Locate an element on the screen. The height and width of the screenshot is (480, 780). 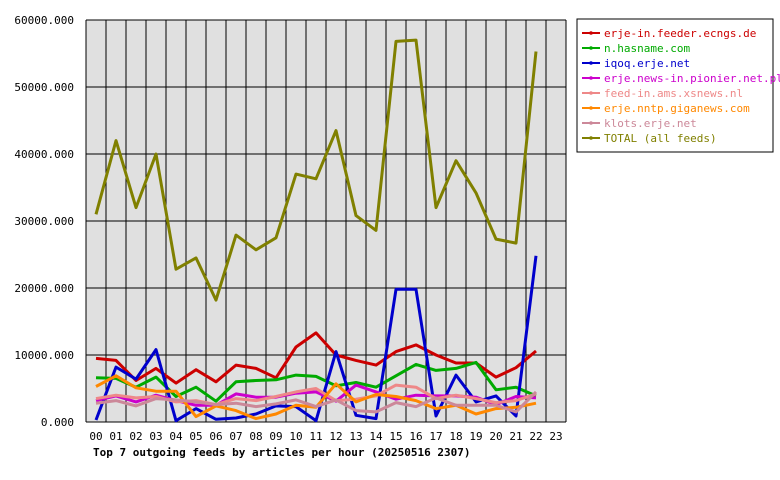
x-tick-label: 12 is located at coordinates (335, 436).